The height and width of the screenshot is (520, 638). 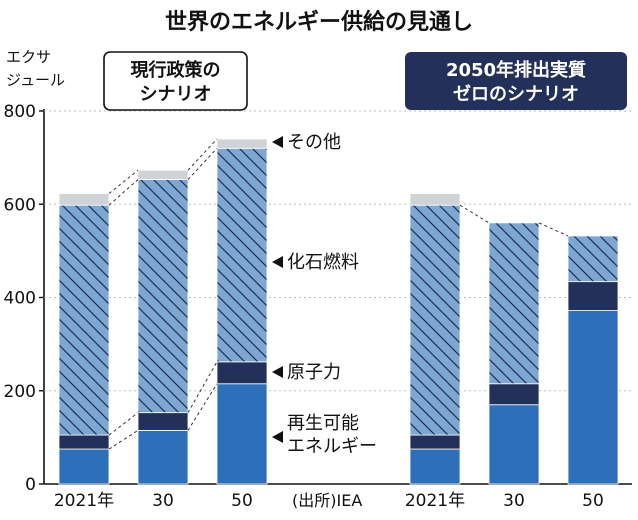 I want to click on layer-label-renewable-line2: エネルギー, so click(x=332, y=446).